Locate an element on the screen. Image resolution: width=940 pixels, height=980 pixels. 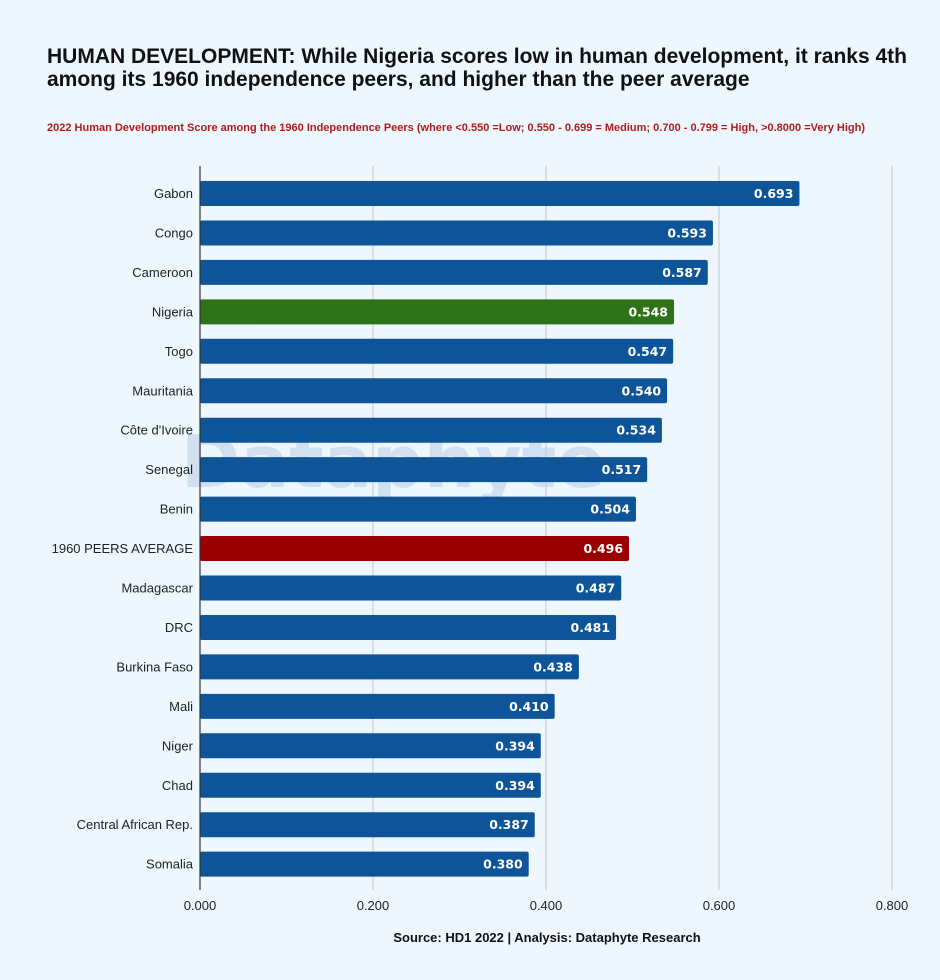
y-tick-label: Somalia is located at coordinates (170, 864).